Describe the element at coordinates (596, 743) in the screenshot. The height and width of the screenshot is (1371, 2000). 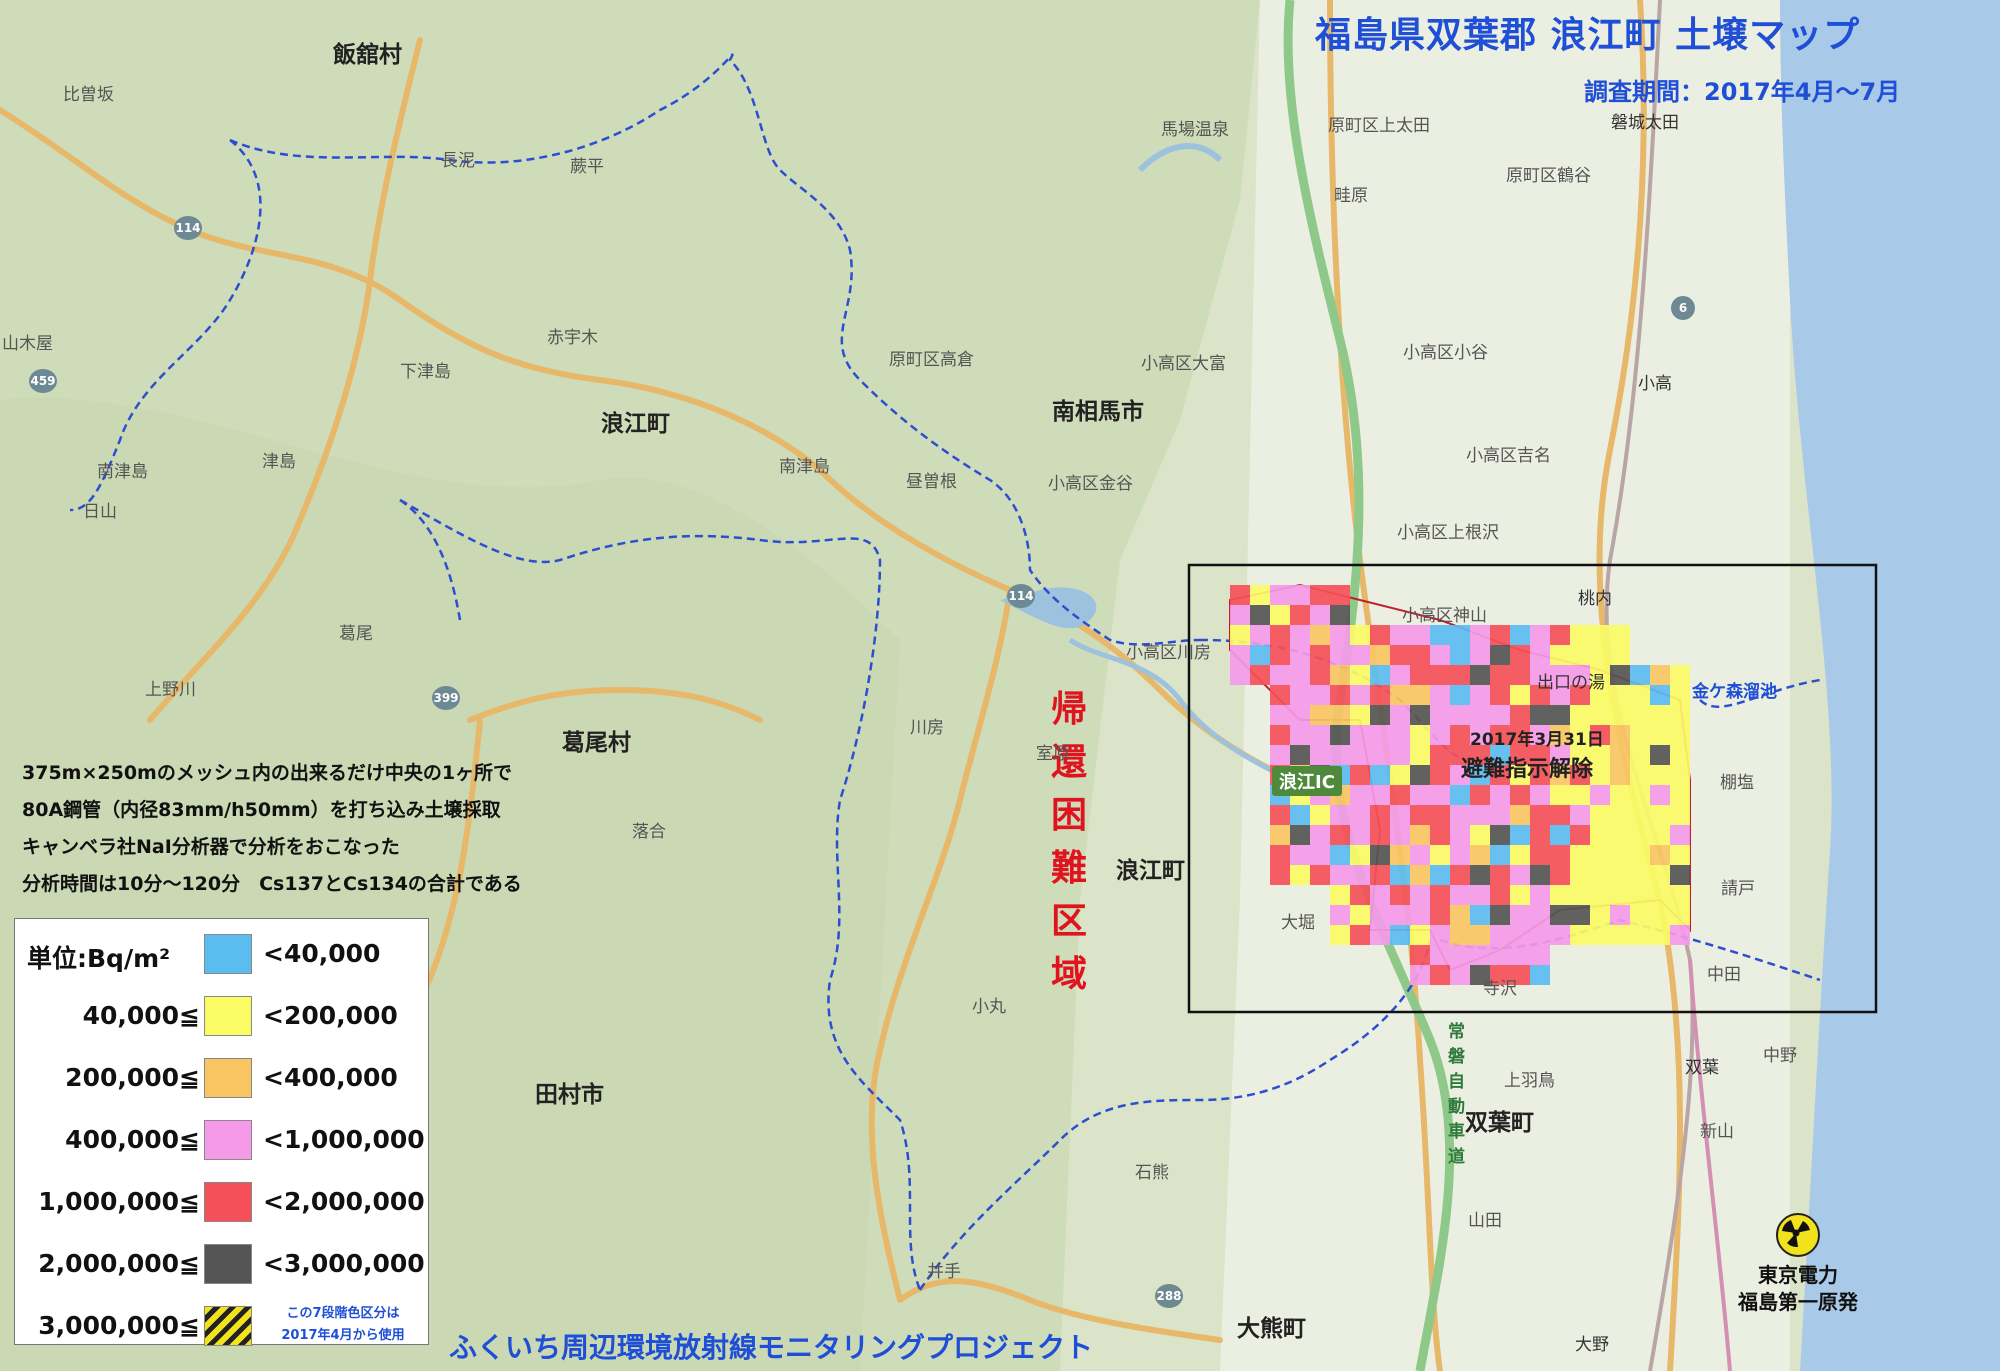
I see `municipality-label: 葛尾村` at that location.